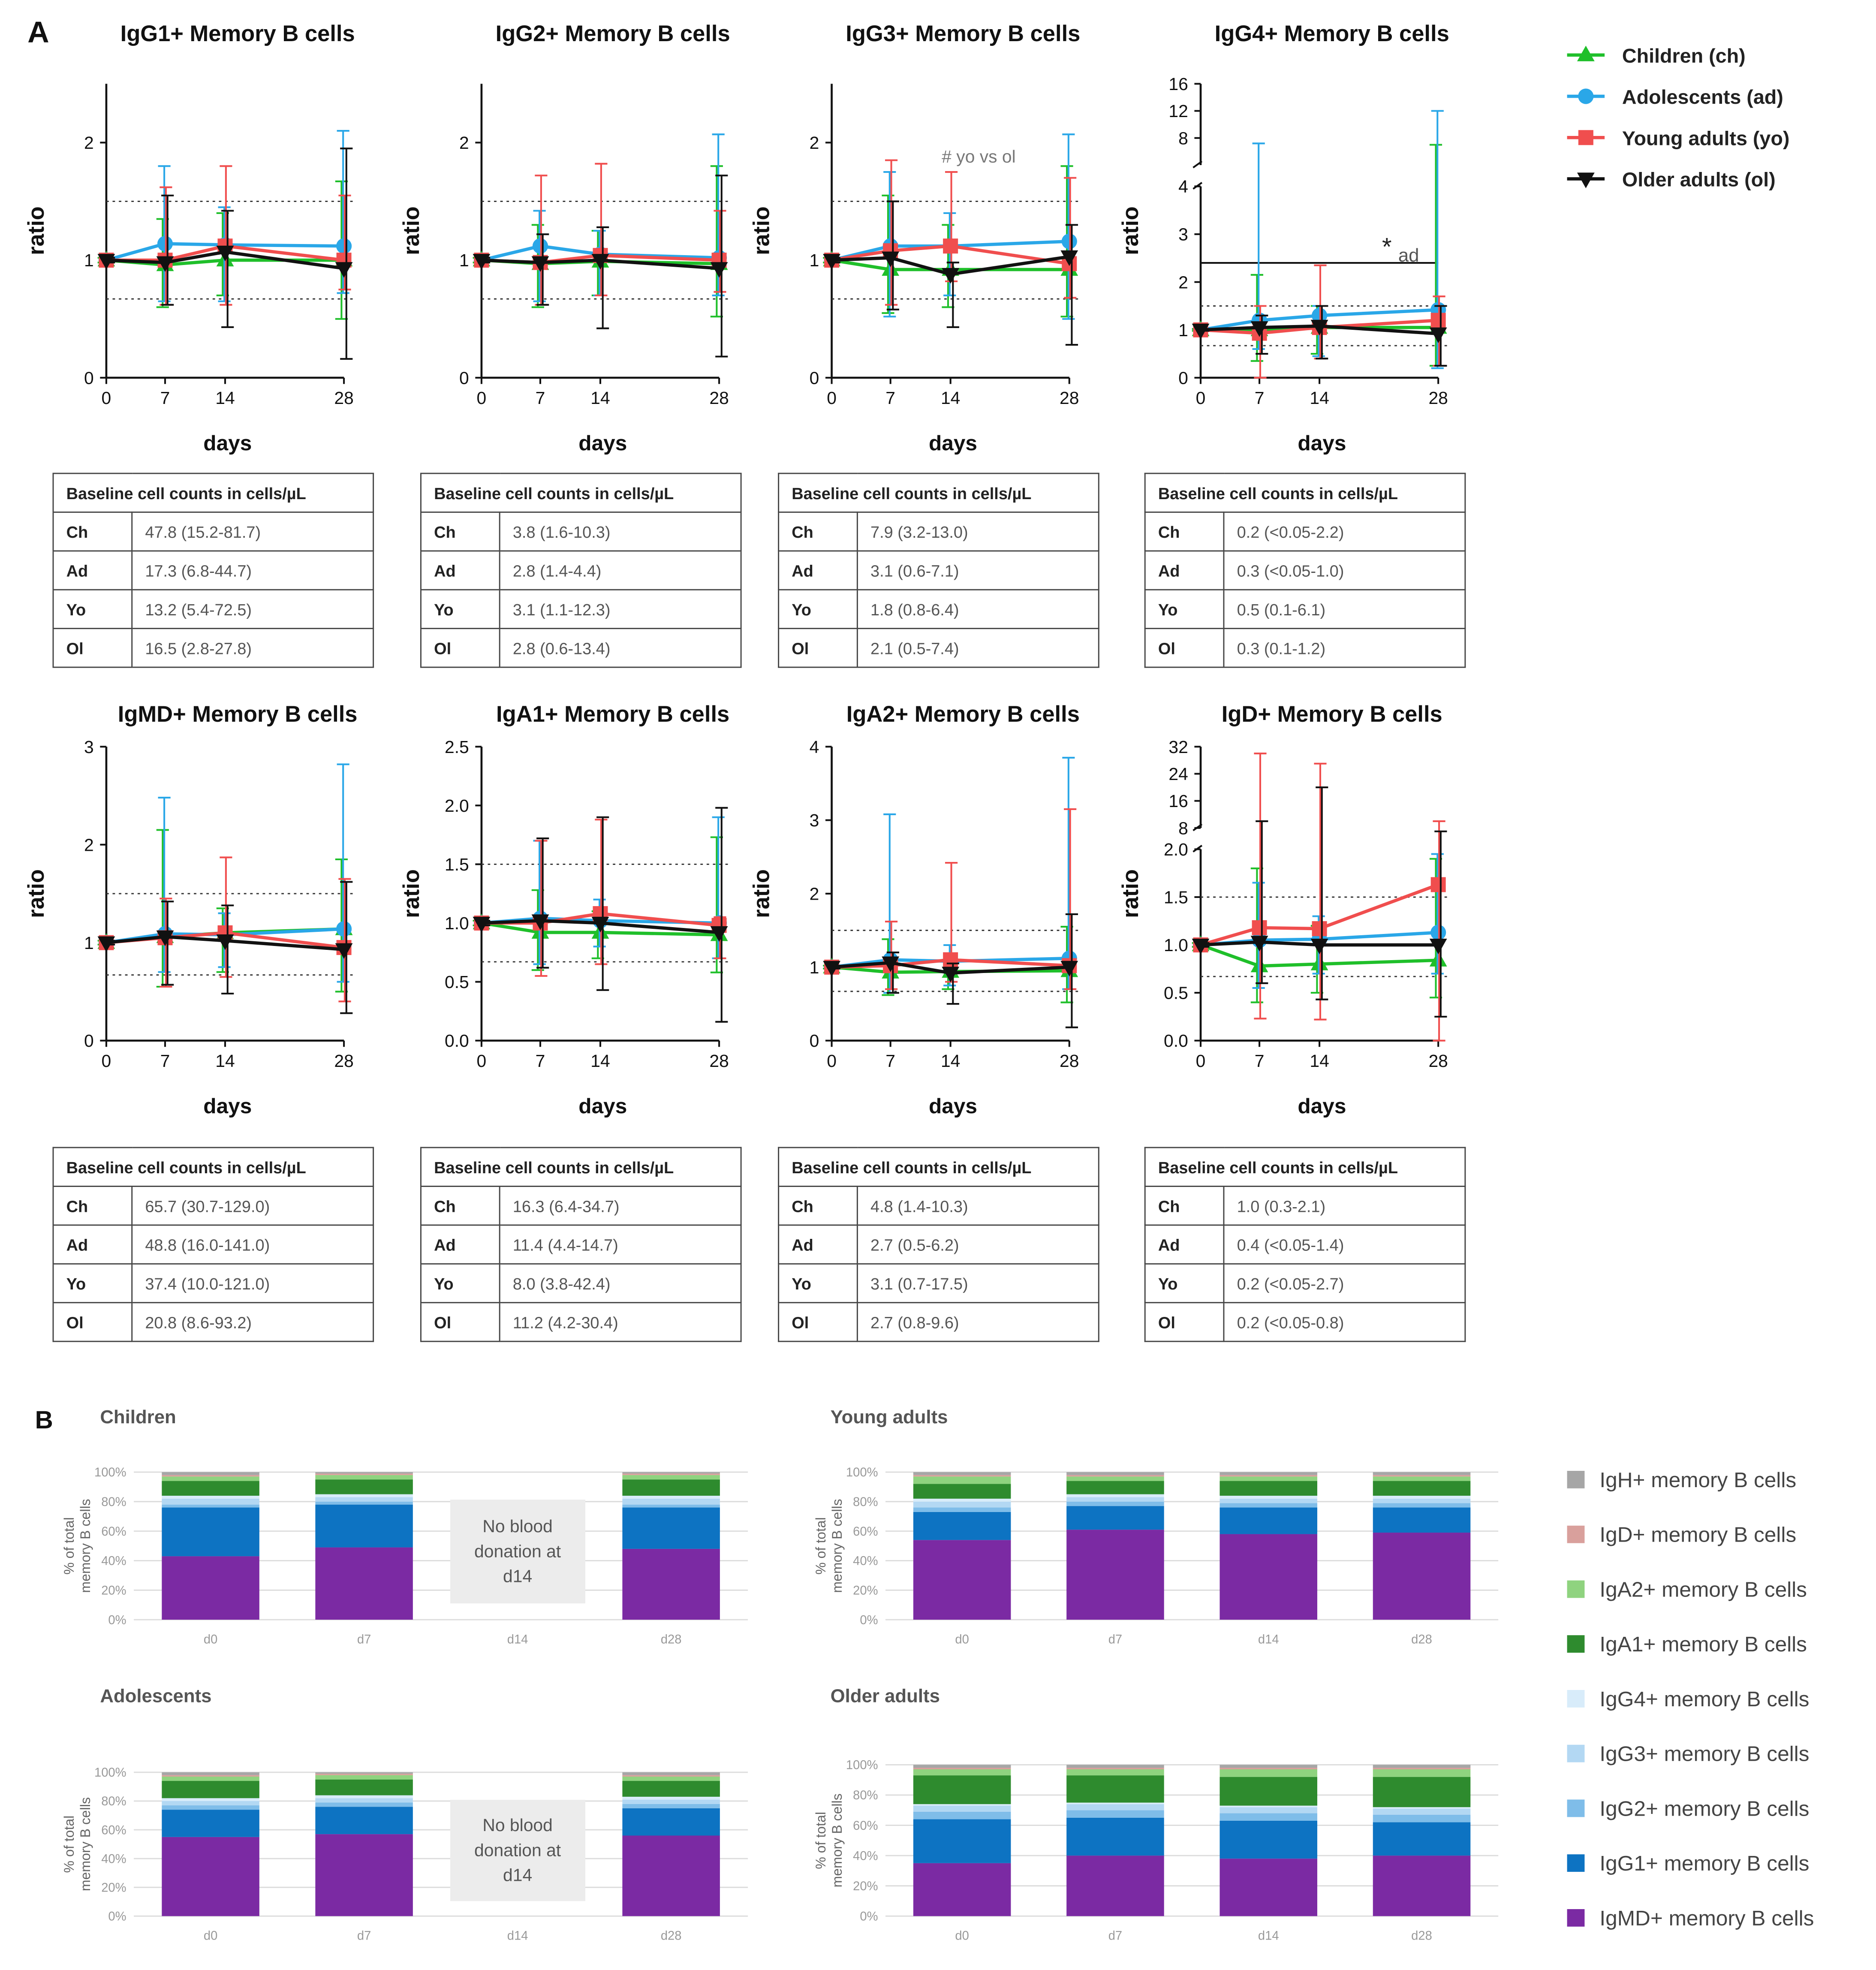 The width and height of the screenshot is (1876, 1970). Describe the element at coordinates (252, 1283) in the screenshot. I see `row-value: 37.4 (10.0-121.0)` at that location.